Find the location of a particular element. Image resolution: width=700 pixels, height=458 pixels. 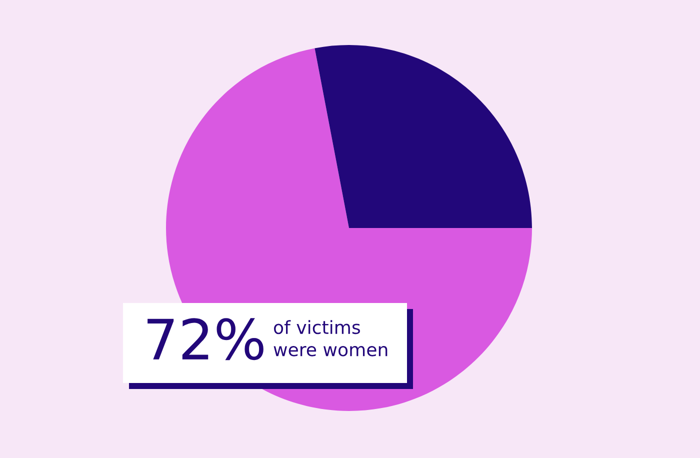

text: of victims were women is located at coordinates (331, 338).